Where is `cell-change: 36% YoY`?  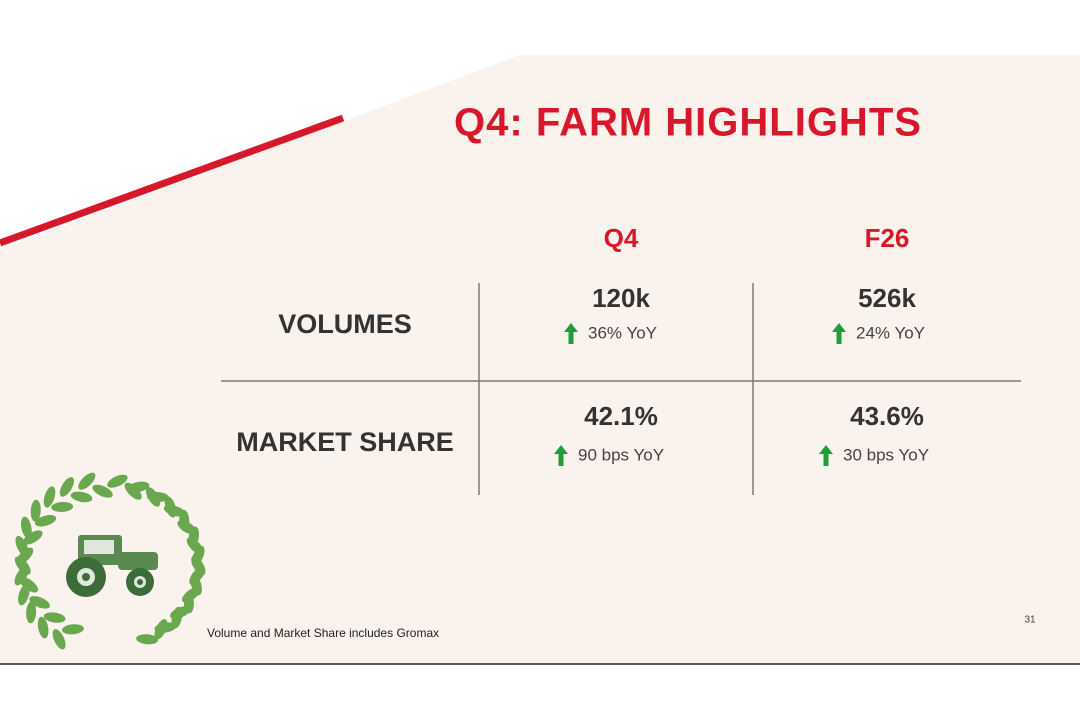 cell-change: 36% YoY is located at coordinates (622, 332).